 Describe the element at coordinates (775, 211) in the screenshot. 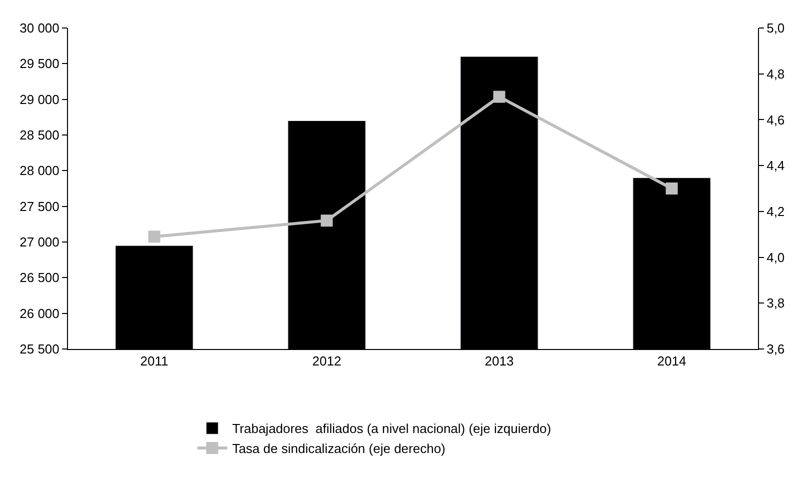

I see `y2-tick-label: 4,2` at that location.